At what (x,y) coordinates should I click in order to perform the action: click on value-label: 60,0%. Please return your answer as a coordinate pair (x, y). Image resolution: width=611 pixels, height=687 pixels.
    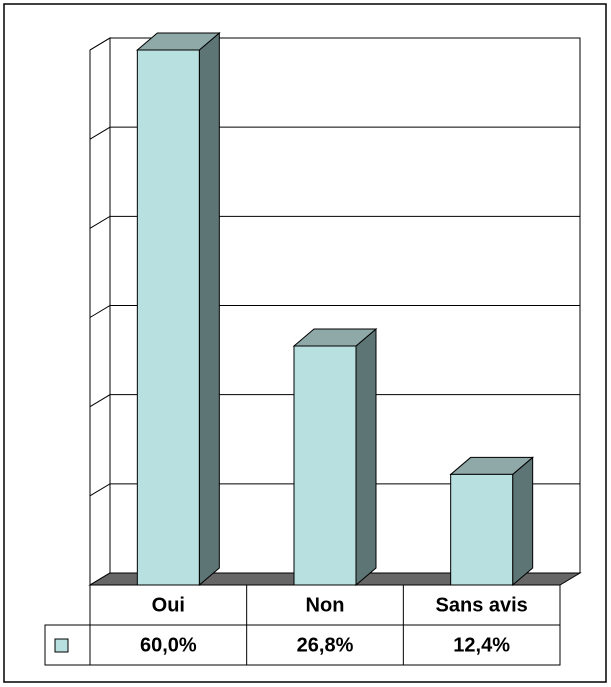
    Looking at the image, I should click on (168, 645).